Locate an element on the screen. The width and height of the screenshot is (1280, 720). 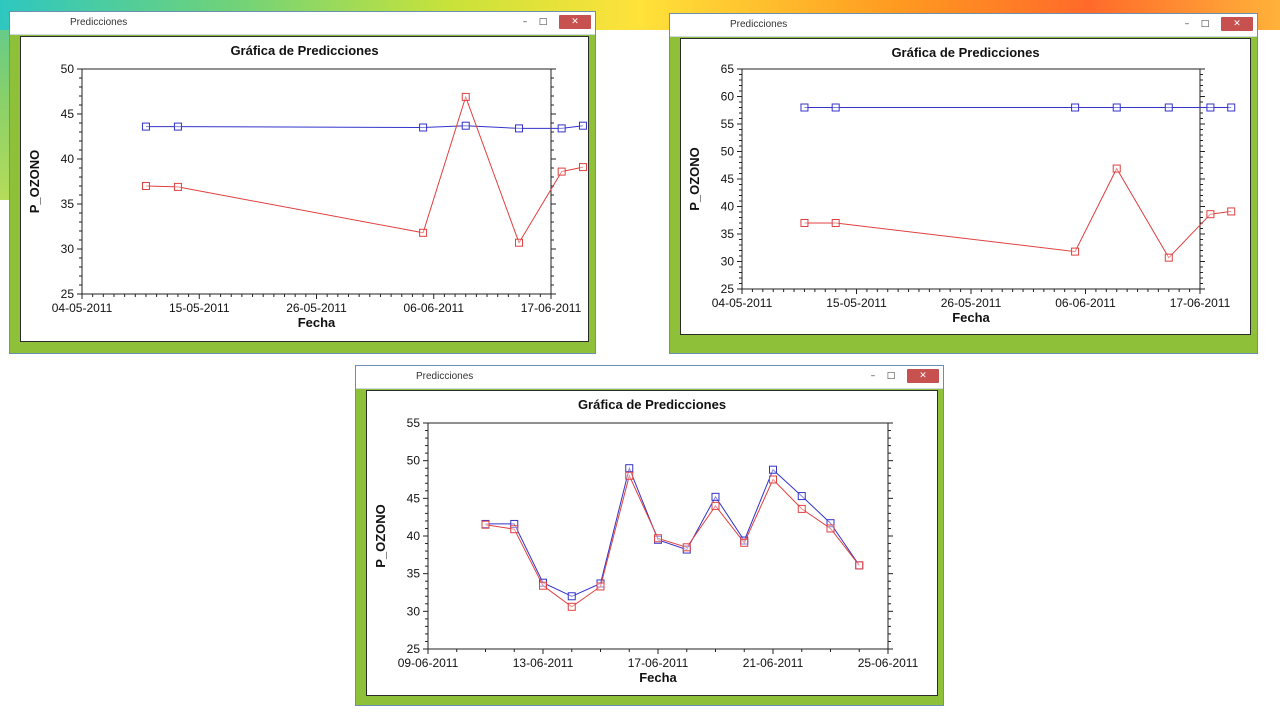
y-tick-label: 50 is located at coordinates (728, 152).